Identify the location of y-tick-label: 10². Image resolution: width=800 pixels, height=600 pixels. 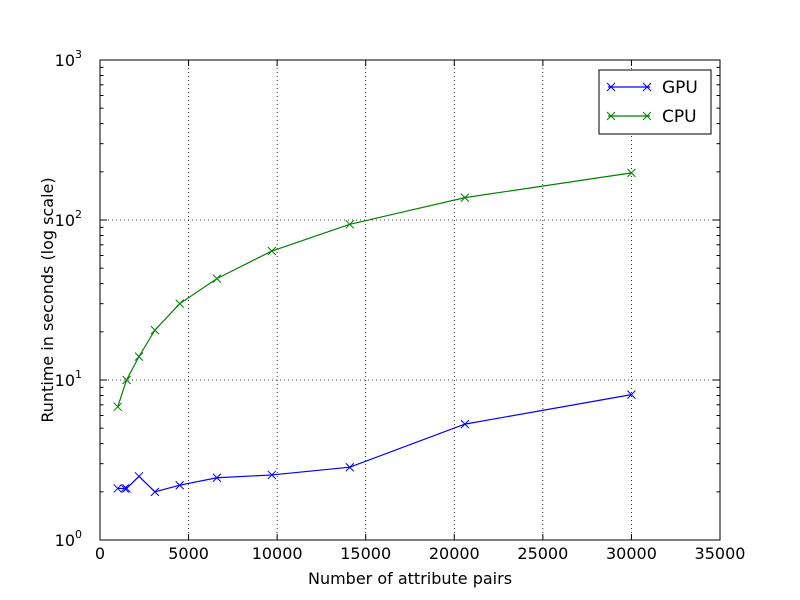
(68, 219).